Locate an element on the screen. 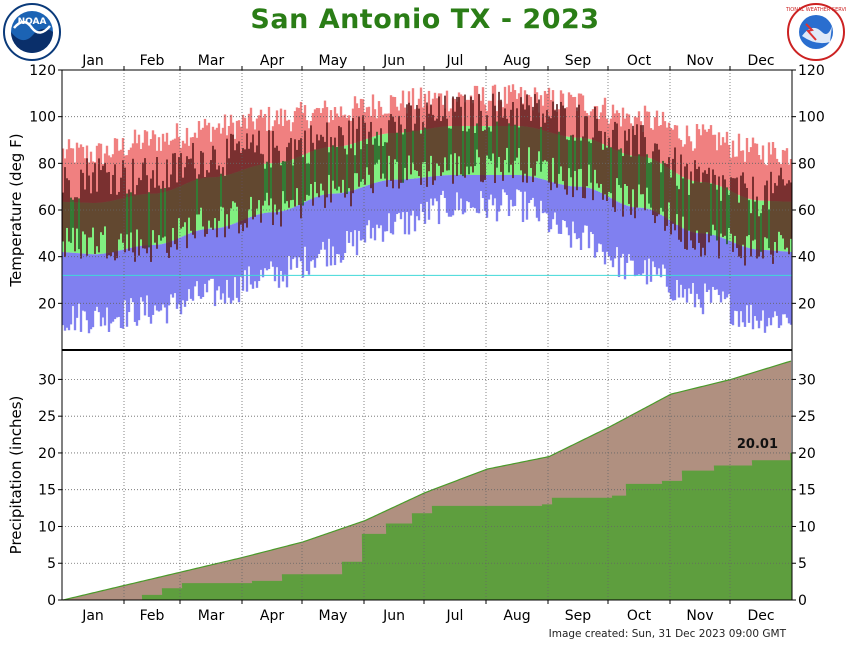  month-label-top: Dec is located at coordinates (760, 61).